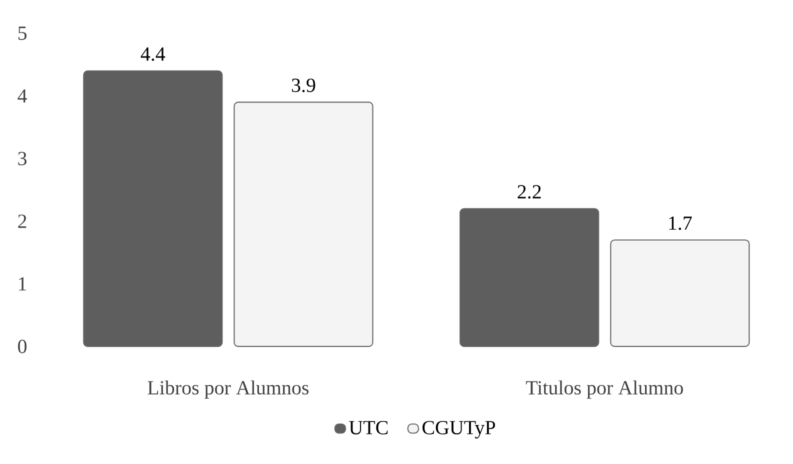 The image size is (793, 464). I want to click on y-tick-label: 3, so click(22, 159).